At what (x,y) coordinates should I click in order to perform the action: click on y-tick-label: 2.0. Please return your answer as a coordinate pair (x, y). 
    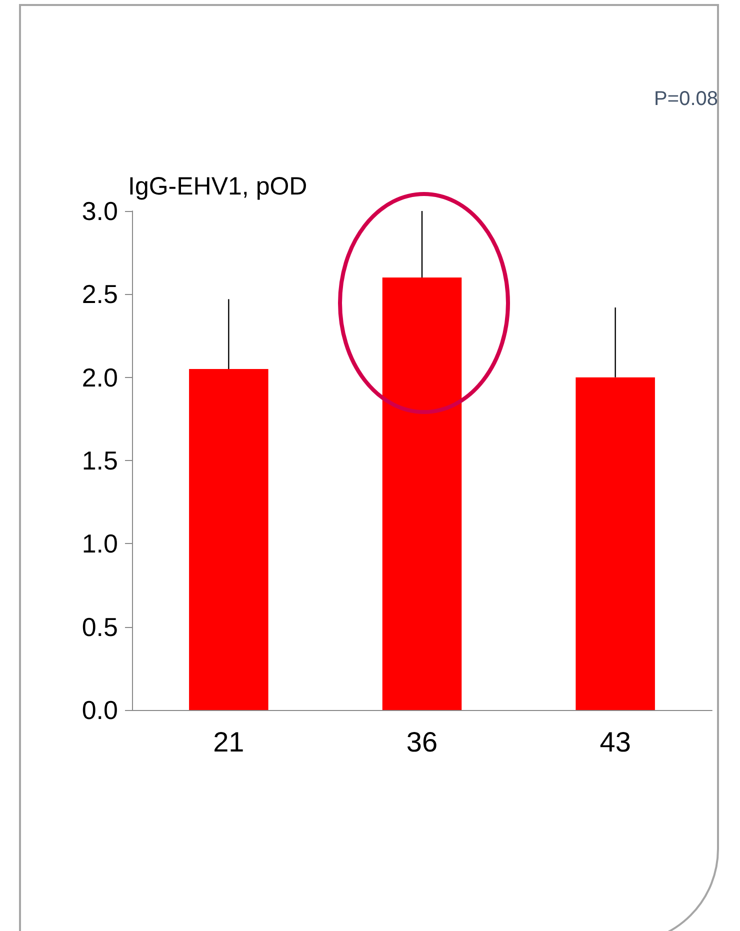
    Looking at the image, I should click on (100, 377).